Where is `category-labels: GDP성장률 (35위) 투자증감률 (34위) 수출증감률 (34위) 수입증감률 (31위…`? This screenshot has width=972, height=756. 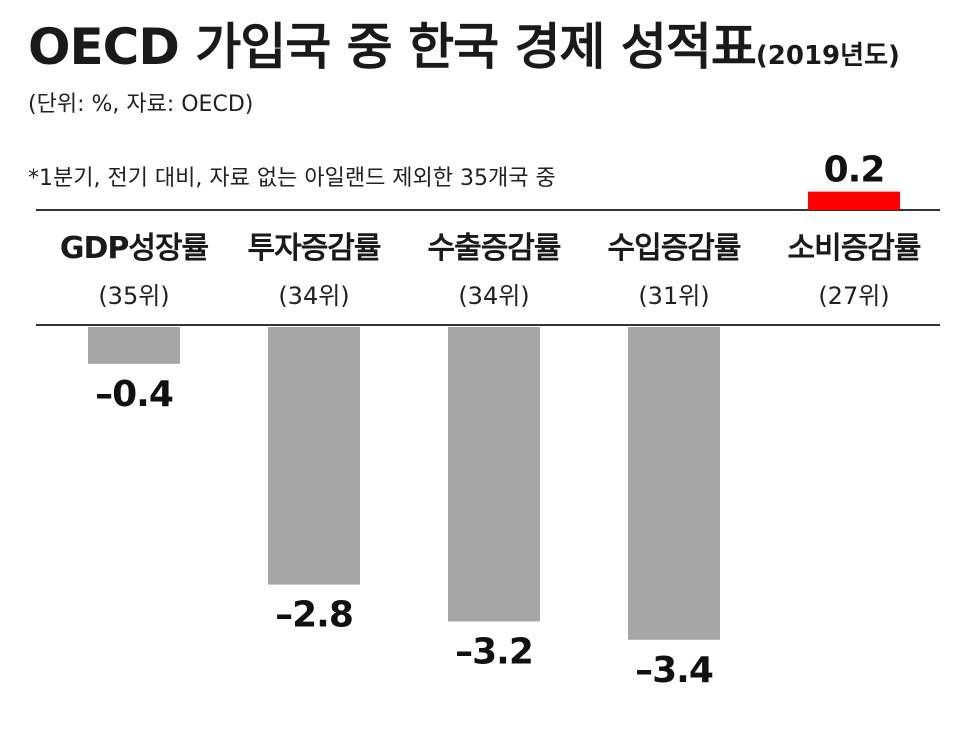
category-labels: GDP성장률 (35위) 투자증감률 (34위) 수출증감률 (34위) 수입증감률 (31위… is located at coordinates (491, 270).